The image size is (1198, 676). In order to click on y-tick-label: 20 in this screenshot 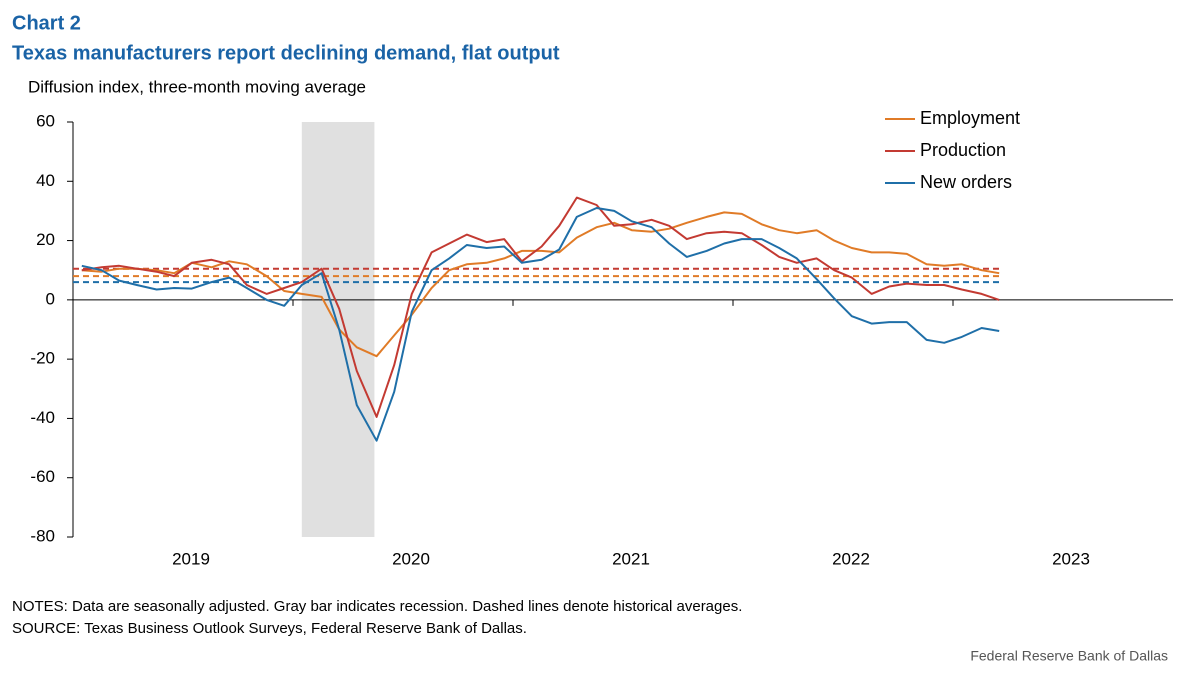, I will do `click(45, 239)`.